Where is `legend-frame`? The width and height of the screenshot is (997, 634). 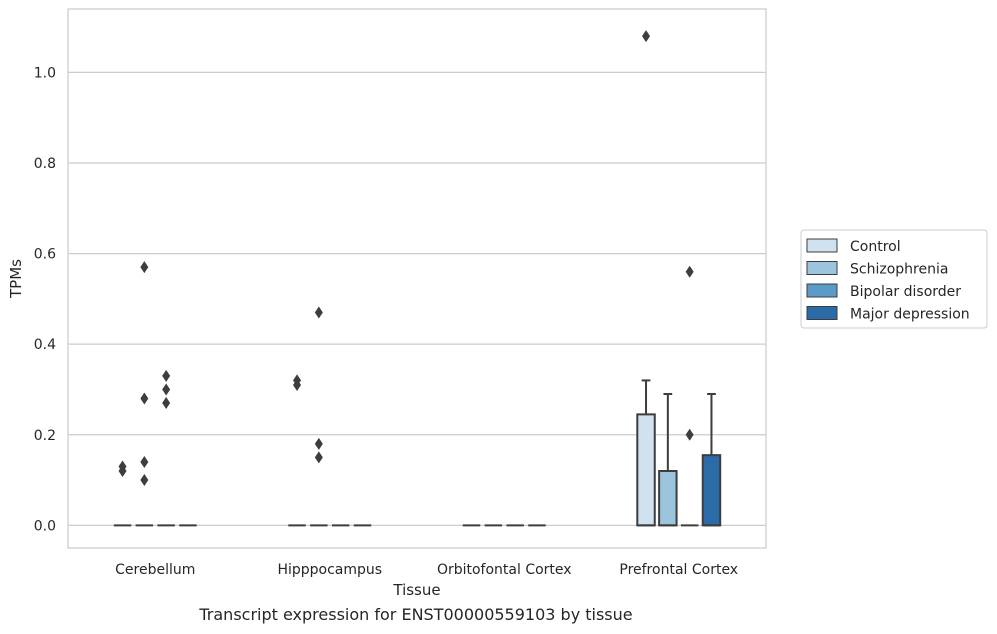 legend-frame is located at coordinates (894, 279).